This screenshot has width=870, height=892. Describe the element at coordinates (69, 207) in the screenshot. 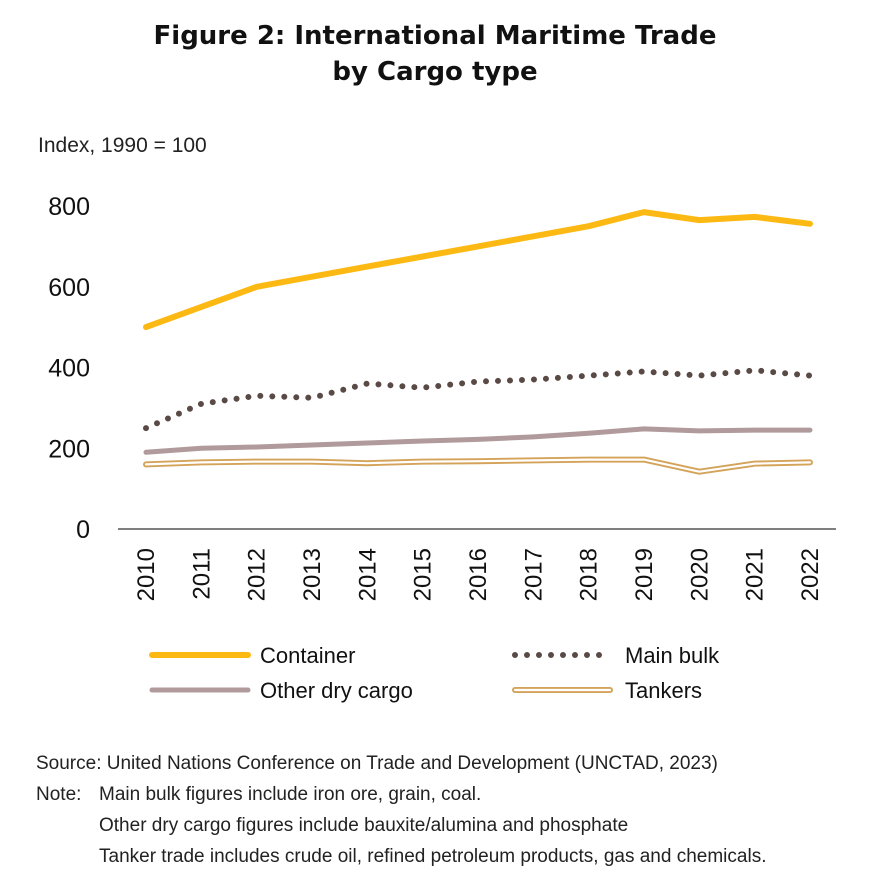

I see `y-tick-label: 800` at that location.